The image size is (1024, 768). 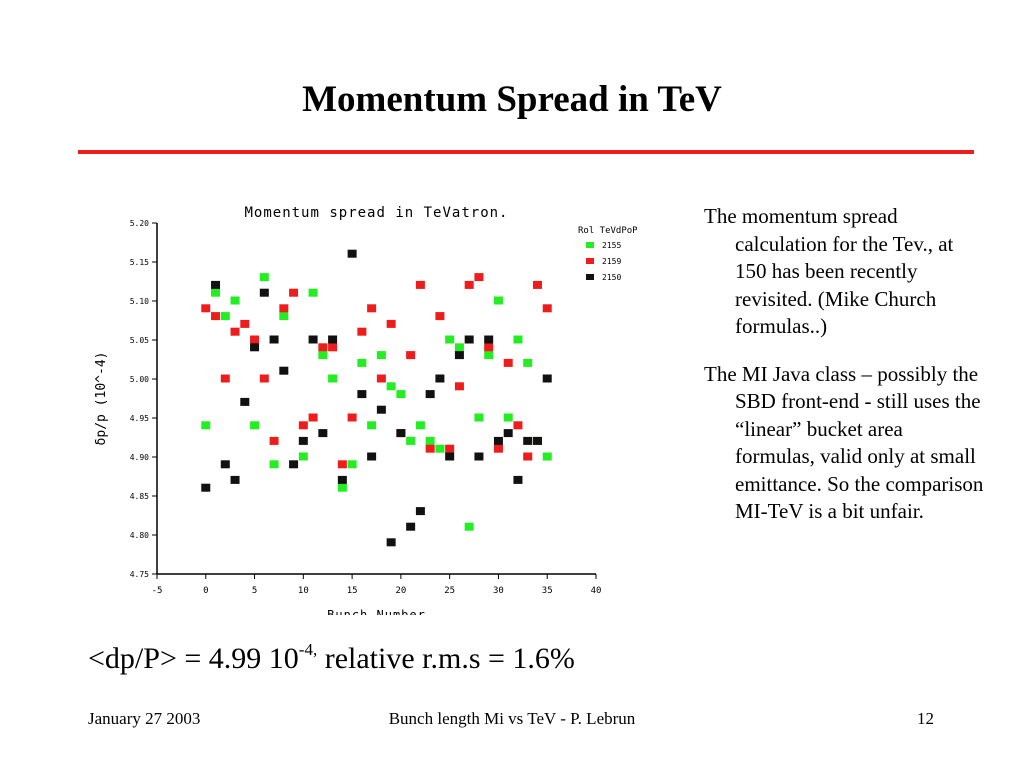 What do you see at coordinates (400, 591) in the screenshot?
I see `x-tick-label: 20` at bounding box center [400, 591].